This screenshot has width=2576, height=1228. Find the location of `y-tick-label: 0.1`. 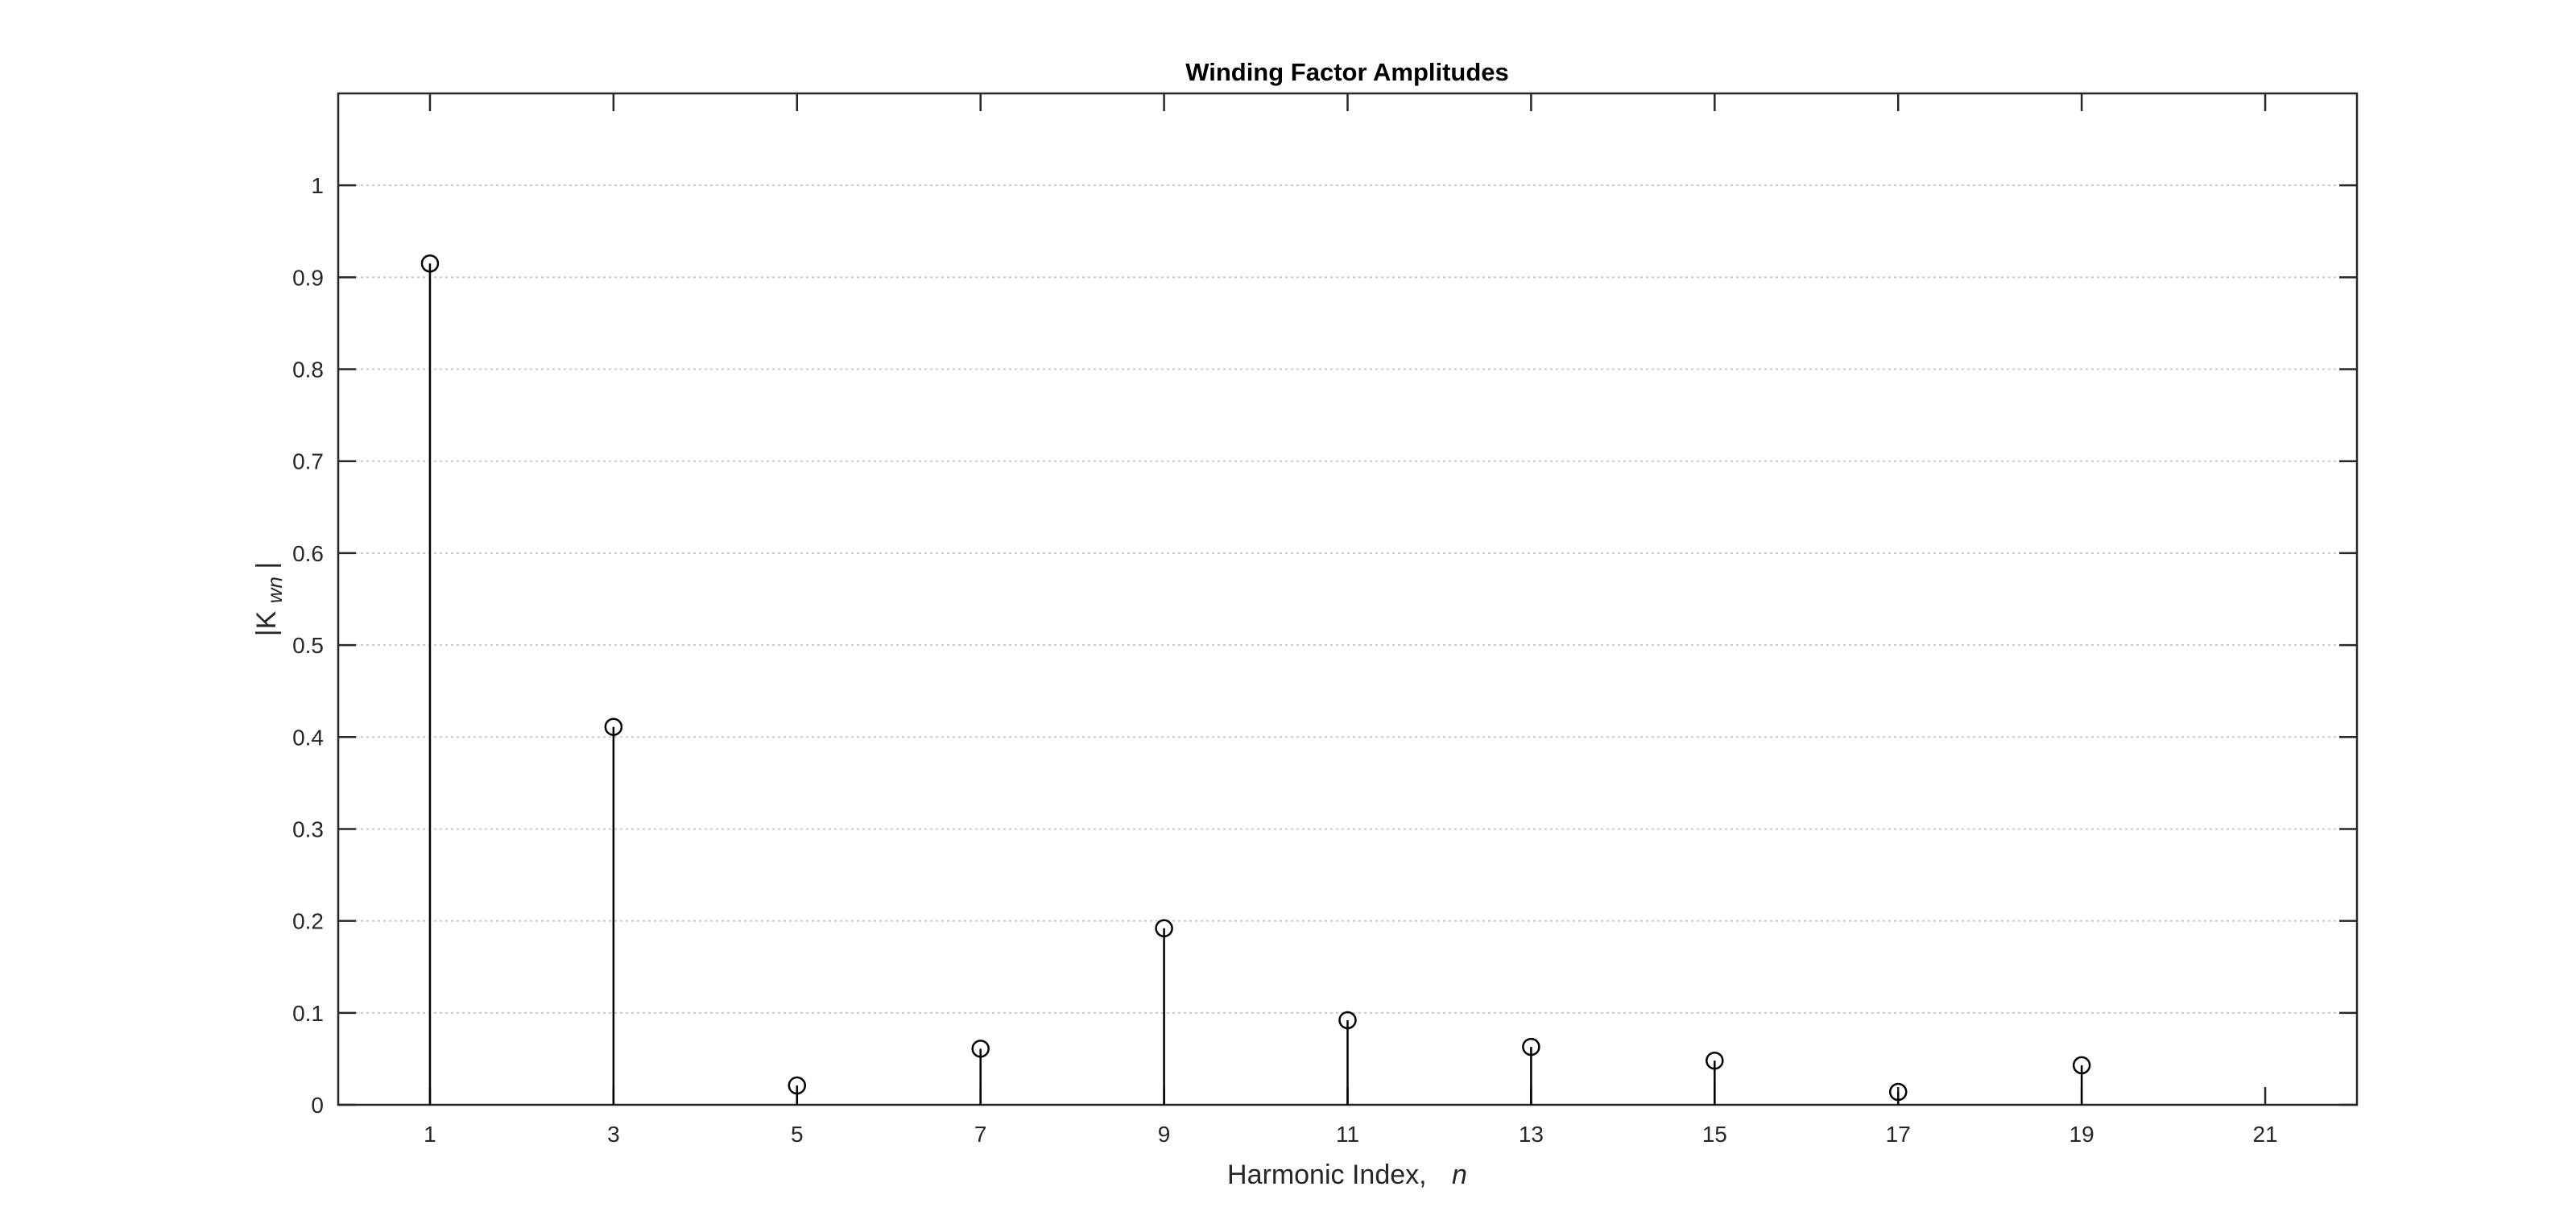

y-tick-label: 0.1 is located at coordinates (308, 1013).